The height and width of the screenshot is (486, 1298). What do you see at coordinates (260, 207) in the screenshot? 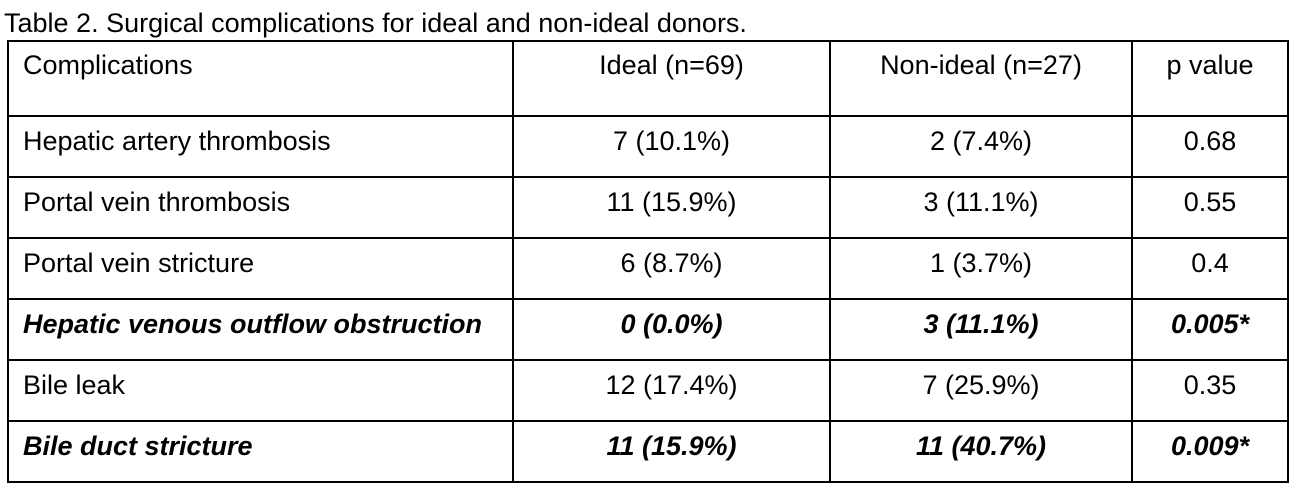
I see `complication-cell: Portal vein thrombosis` at bounding box center [260, 207].